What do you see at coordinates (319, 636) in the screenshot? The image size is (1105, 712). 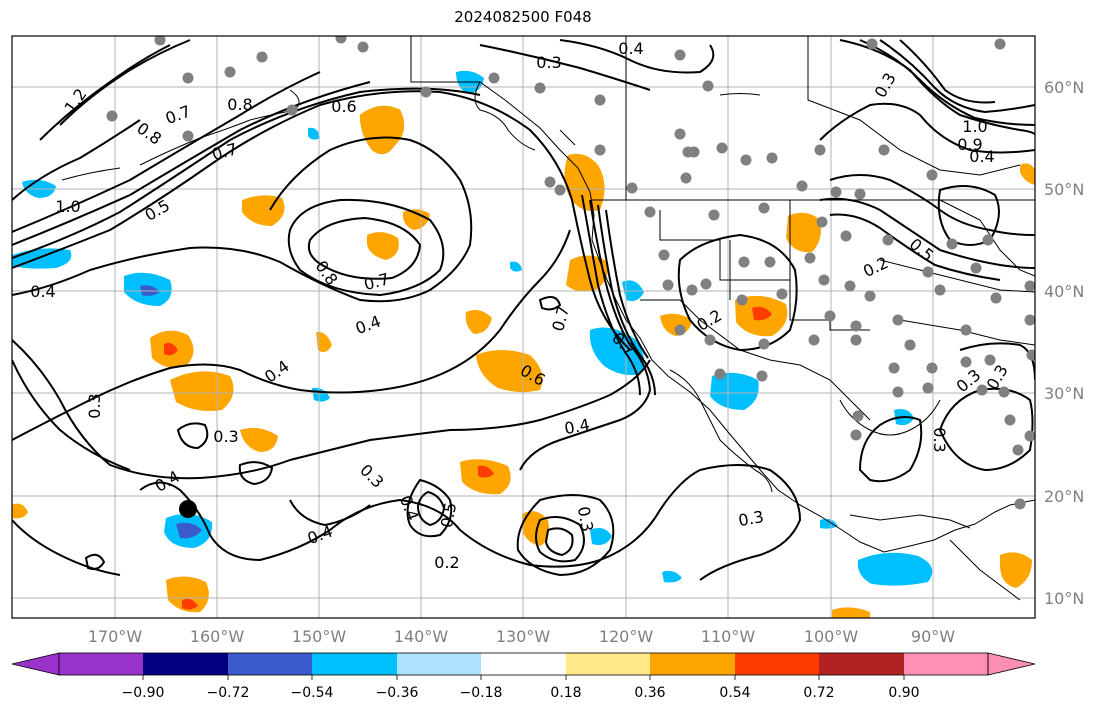 I see `lon-tick-label: 150°W` at bounding box center [319, 636].